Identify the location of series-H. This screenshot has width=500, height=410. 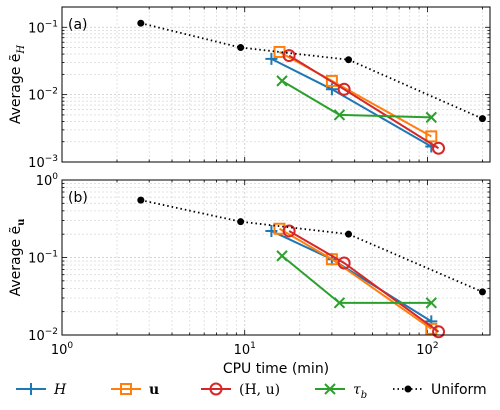
(351, 102).